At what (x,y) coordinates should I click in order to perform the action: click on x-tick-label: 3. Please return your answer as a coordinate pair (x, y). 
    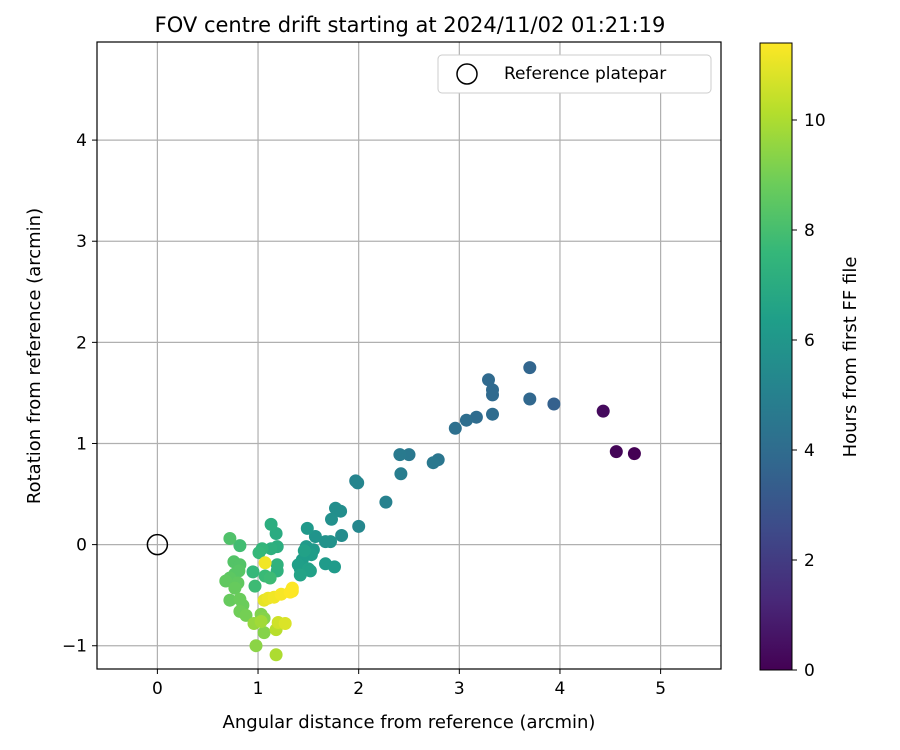
    Looking at the image, I should click on (459, 689).